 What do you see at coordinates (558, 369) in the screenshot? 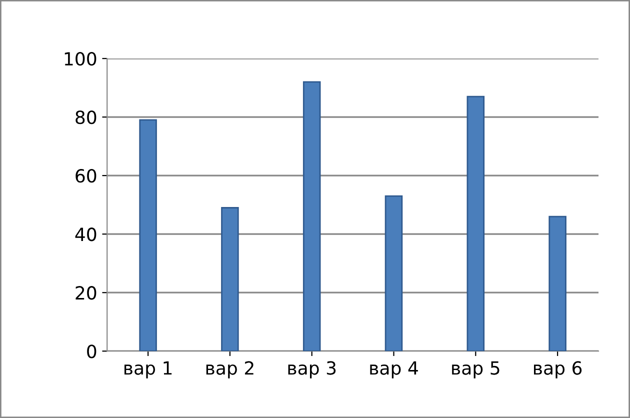
I see `x-tick-label: вар 6` at bounding box center [558, 369].